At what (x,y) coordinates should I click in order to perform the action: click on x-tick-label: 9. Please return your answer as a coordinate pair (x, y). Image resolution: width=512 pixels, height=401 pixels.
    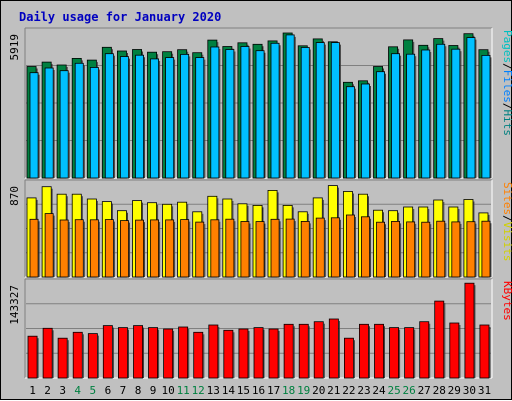
    Looking at the image, I should click on (153, 390).